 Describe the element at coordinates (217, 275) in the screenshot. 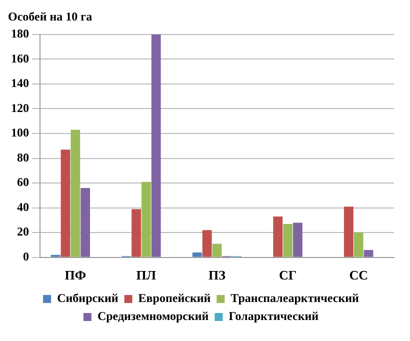

I see `x-tick-label: ПЗ` at that location.